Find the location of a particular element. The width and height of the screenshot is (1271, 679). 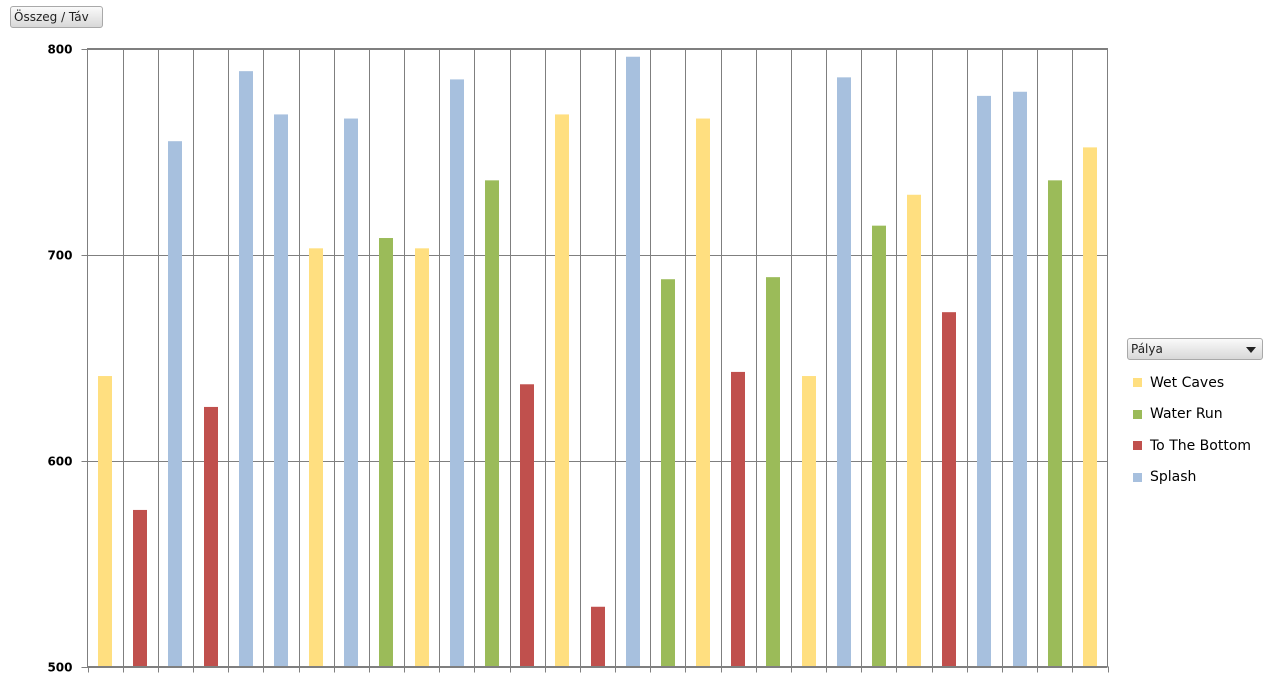

legend-label: To The Bottom is located at coordinates (1201, 445).